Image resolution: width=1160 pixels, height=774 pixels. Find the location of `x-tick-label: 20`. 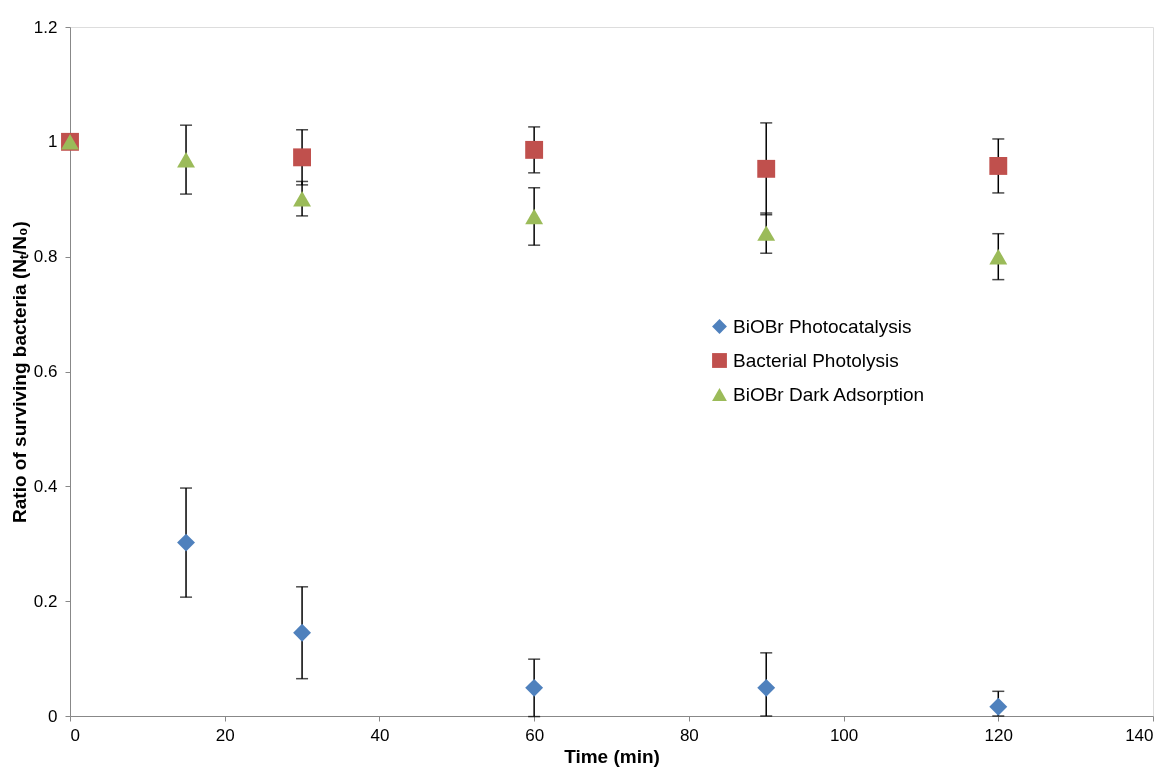

x-tick-label: 20 is located at coordinates (225, 735).